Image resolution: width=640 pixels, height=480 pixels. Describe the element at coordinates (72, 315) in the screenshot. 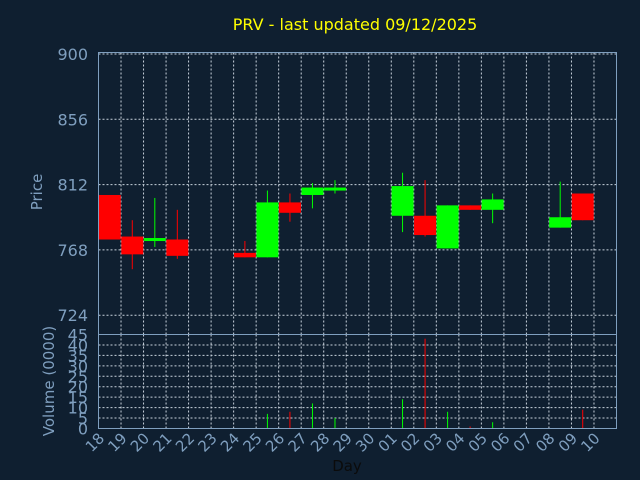

I see `price-tick-label: 724` at that location.